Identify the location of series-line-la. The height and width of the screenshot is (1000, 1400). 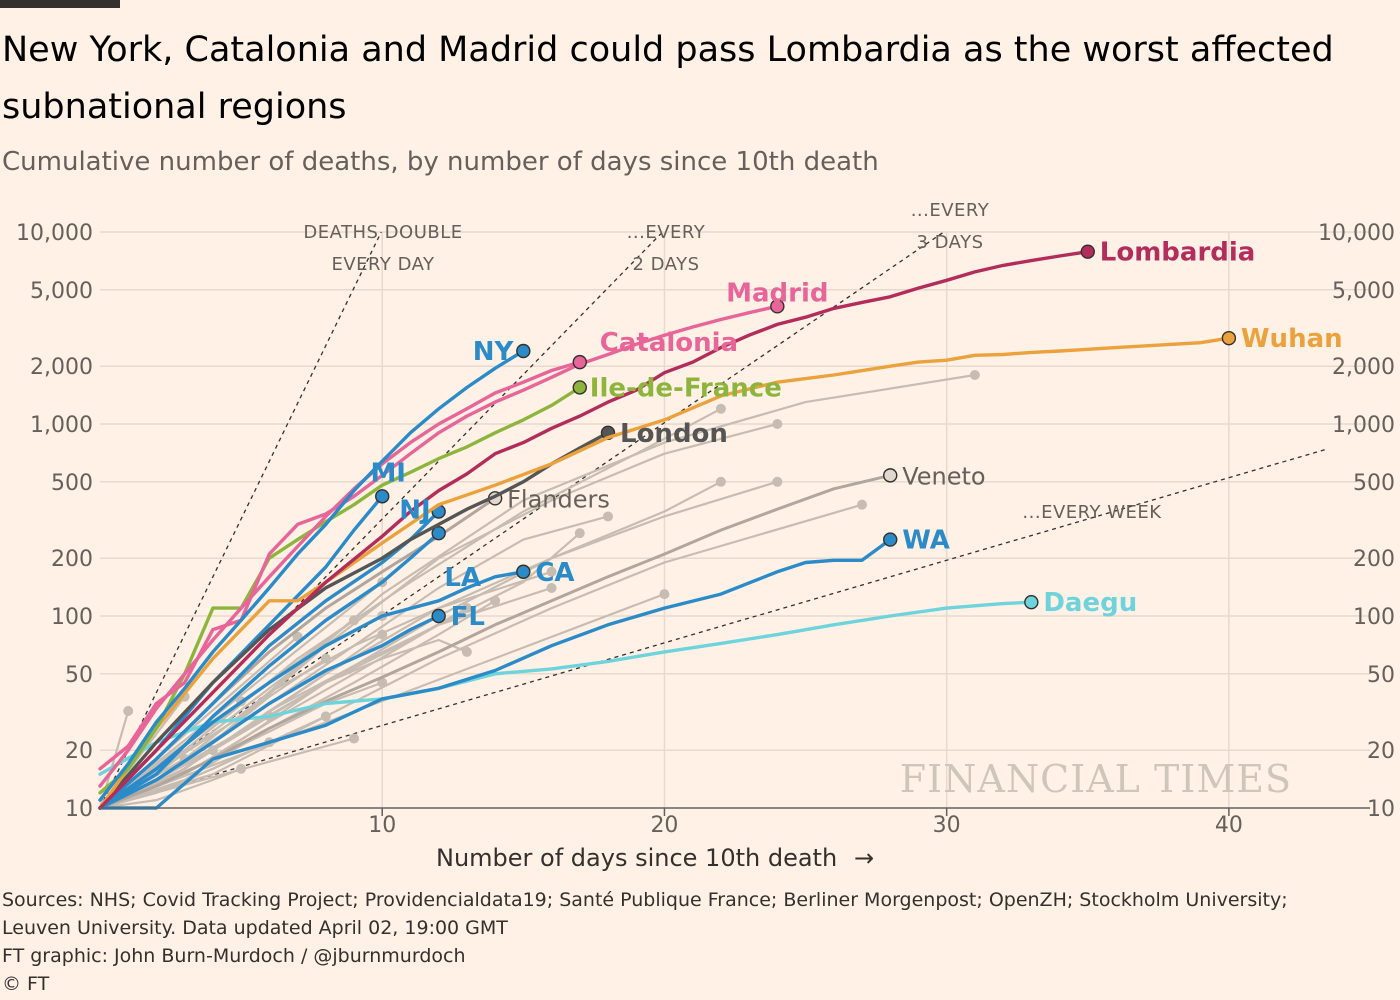
(269, 670).